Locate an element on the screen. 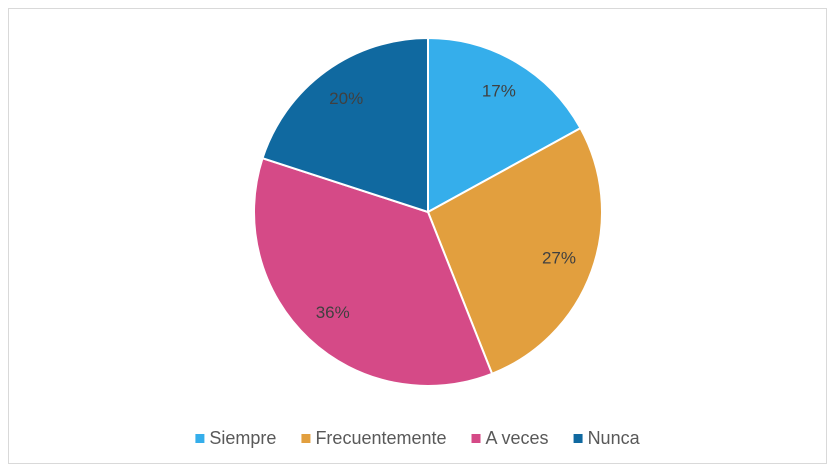 The height and width of the screenshot is (473, 835). data-label: 20% is located at coordinates (346, 98).